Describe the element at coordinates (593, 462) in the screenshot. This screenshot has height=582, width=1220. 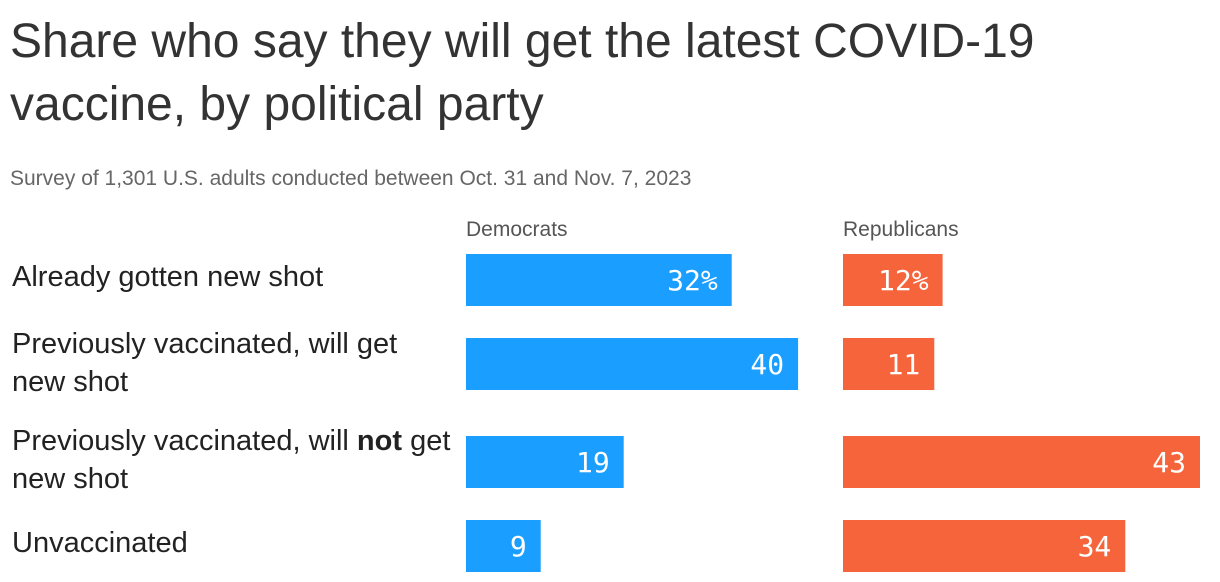
I see `bar-label-democrats-3: 19` at that location.